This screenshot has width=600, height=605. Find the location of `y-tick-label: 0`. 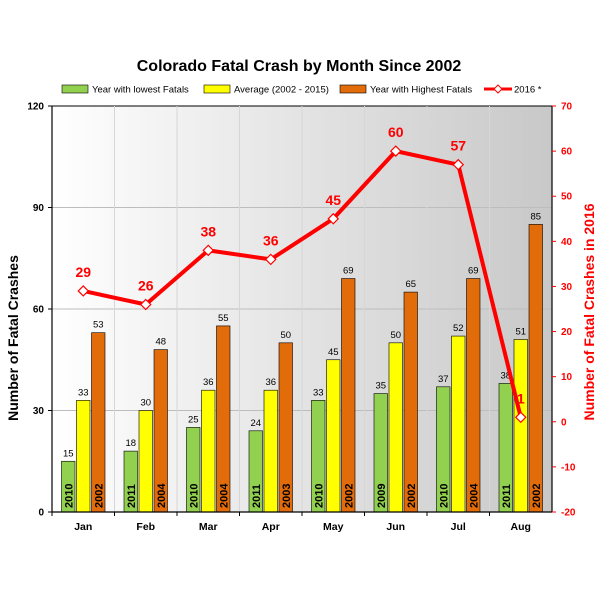

y-tick-label: 0 is located at coordinates (41, 513).